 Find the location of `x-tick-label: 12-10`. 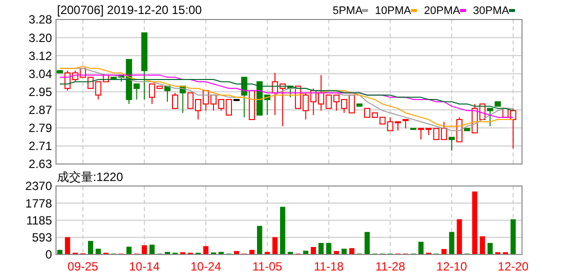

x-tick-label: 12-10 is located at coordinates (452, 267).